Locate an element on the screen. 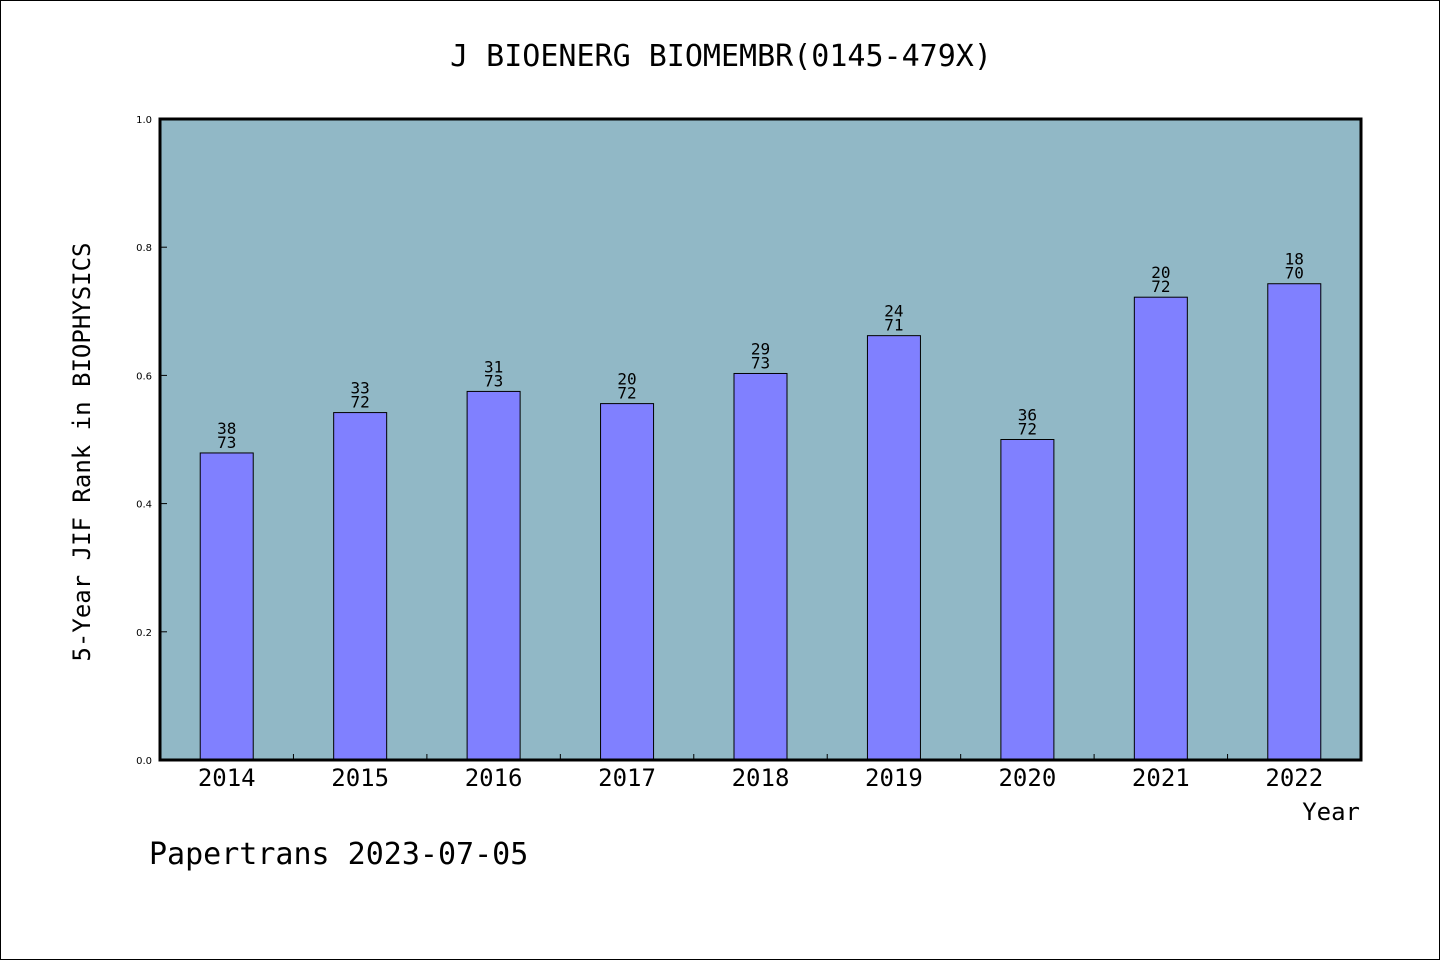  bar-label-rank: 24 is located at coordinates (893, 311).